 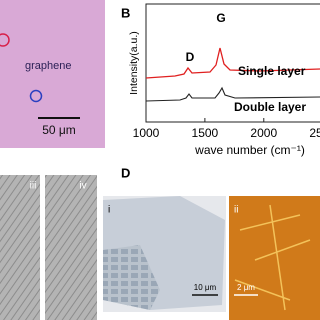 I want to click on x-tick-label: 2500, so click(x=314, y=133).